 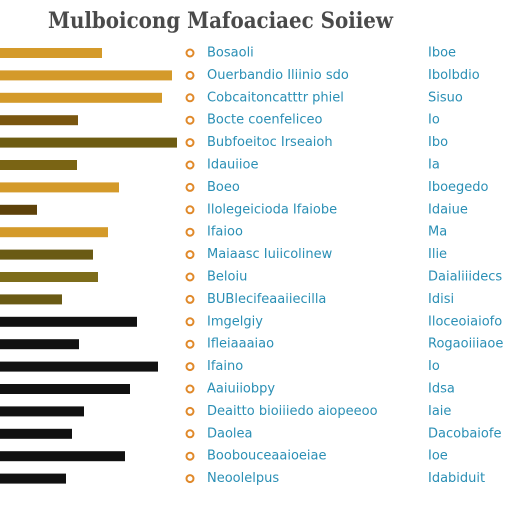 I want to click on chart-title: Mulboicong Mafoaciaec Soiiew, so click(x=221, y=21).